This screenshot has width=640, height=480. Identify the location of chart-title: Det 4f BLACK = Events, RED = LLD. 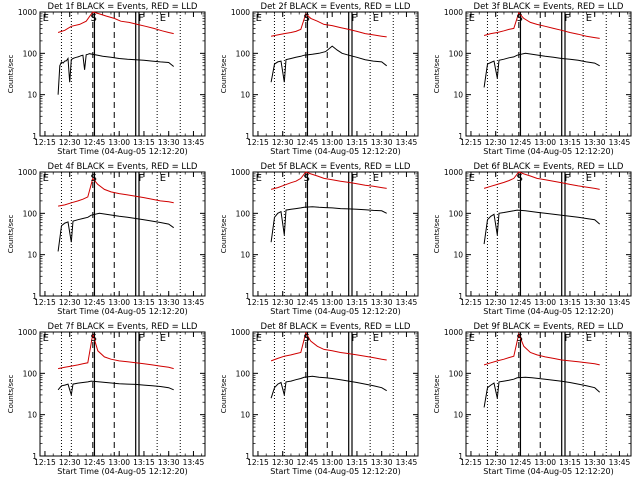
(123, 167).